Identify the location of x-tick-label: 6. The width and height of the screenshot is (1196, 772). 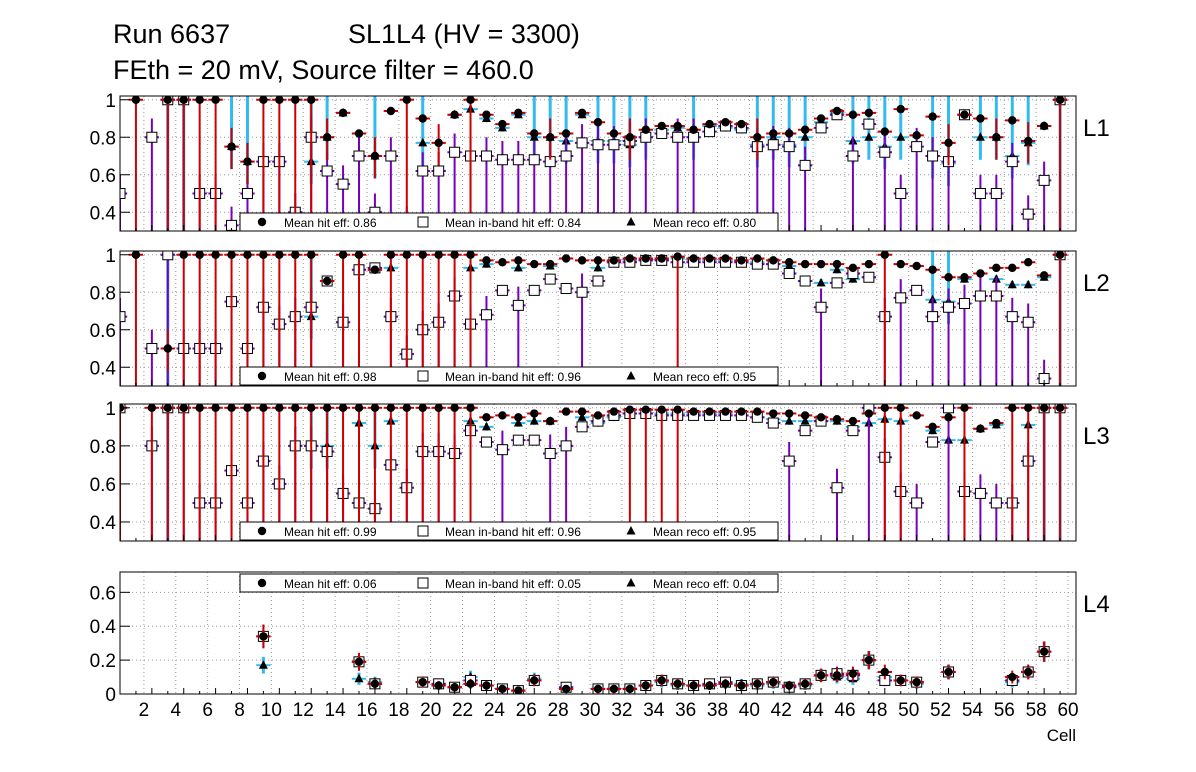
(207, 710).